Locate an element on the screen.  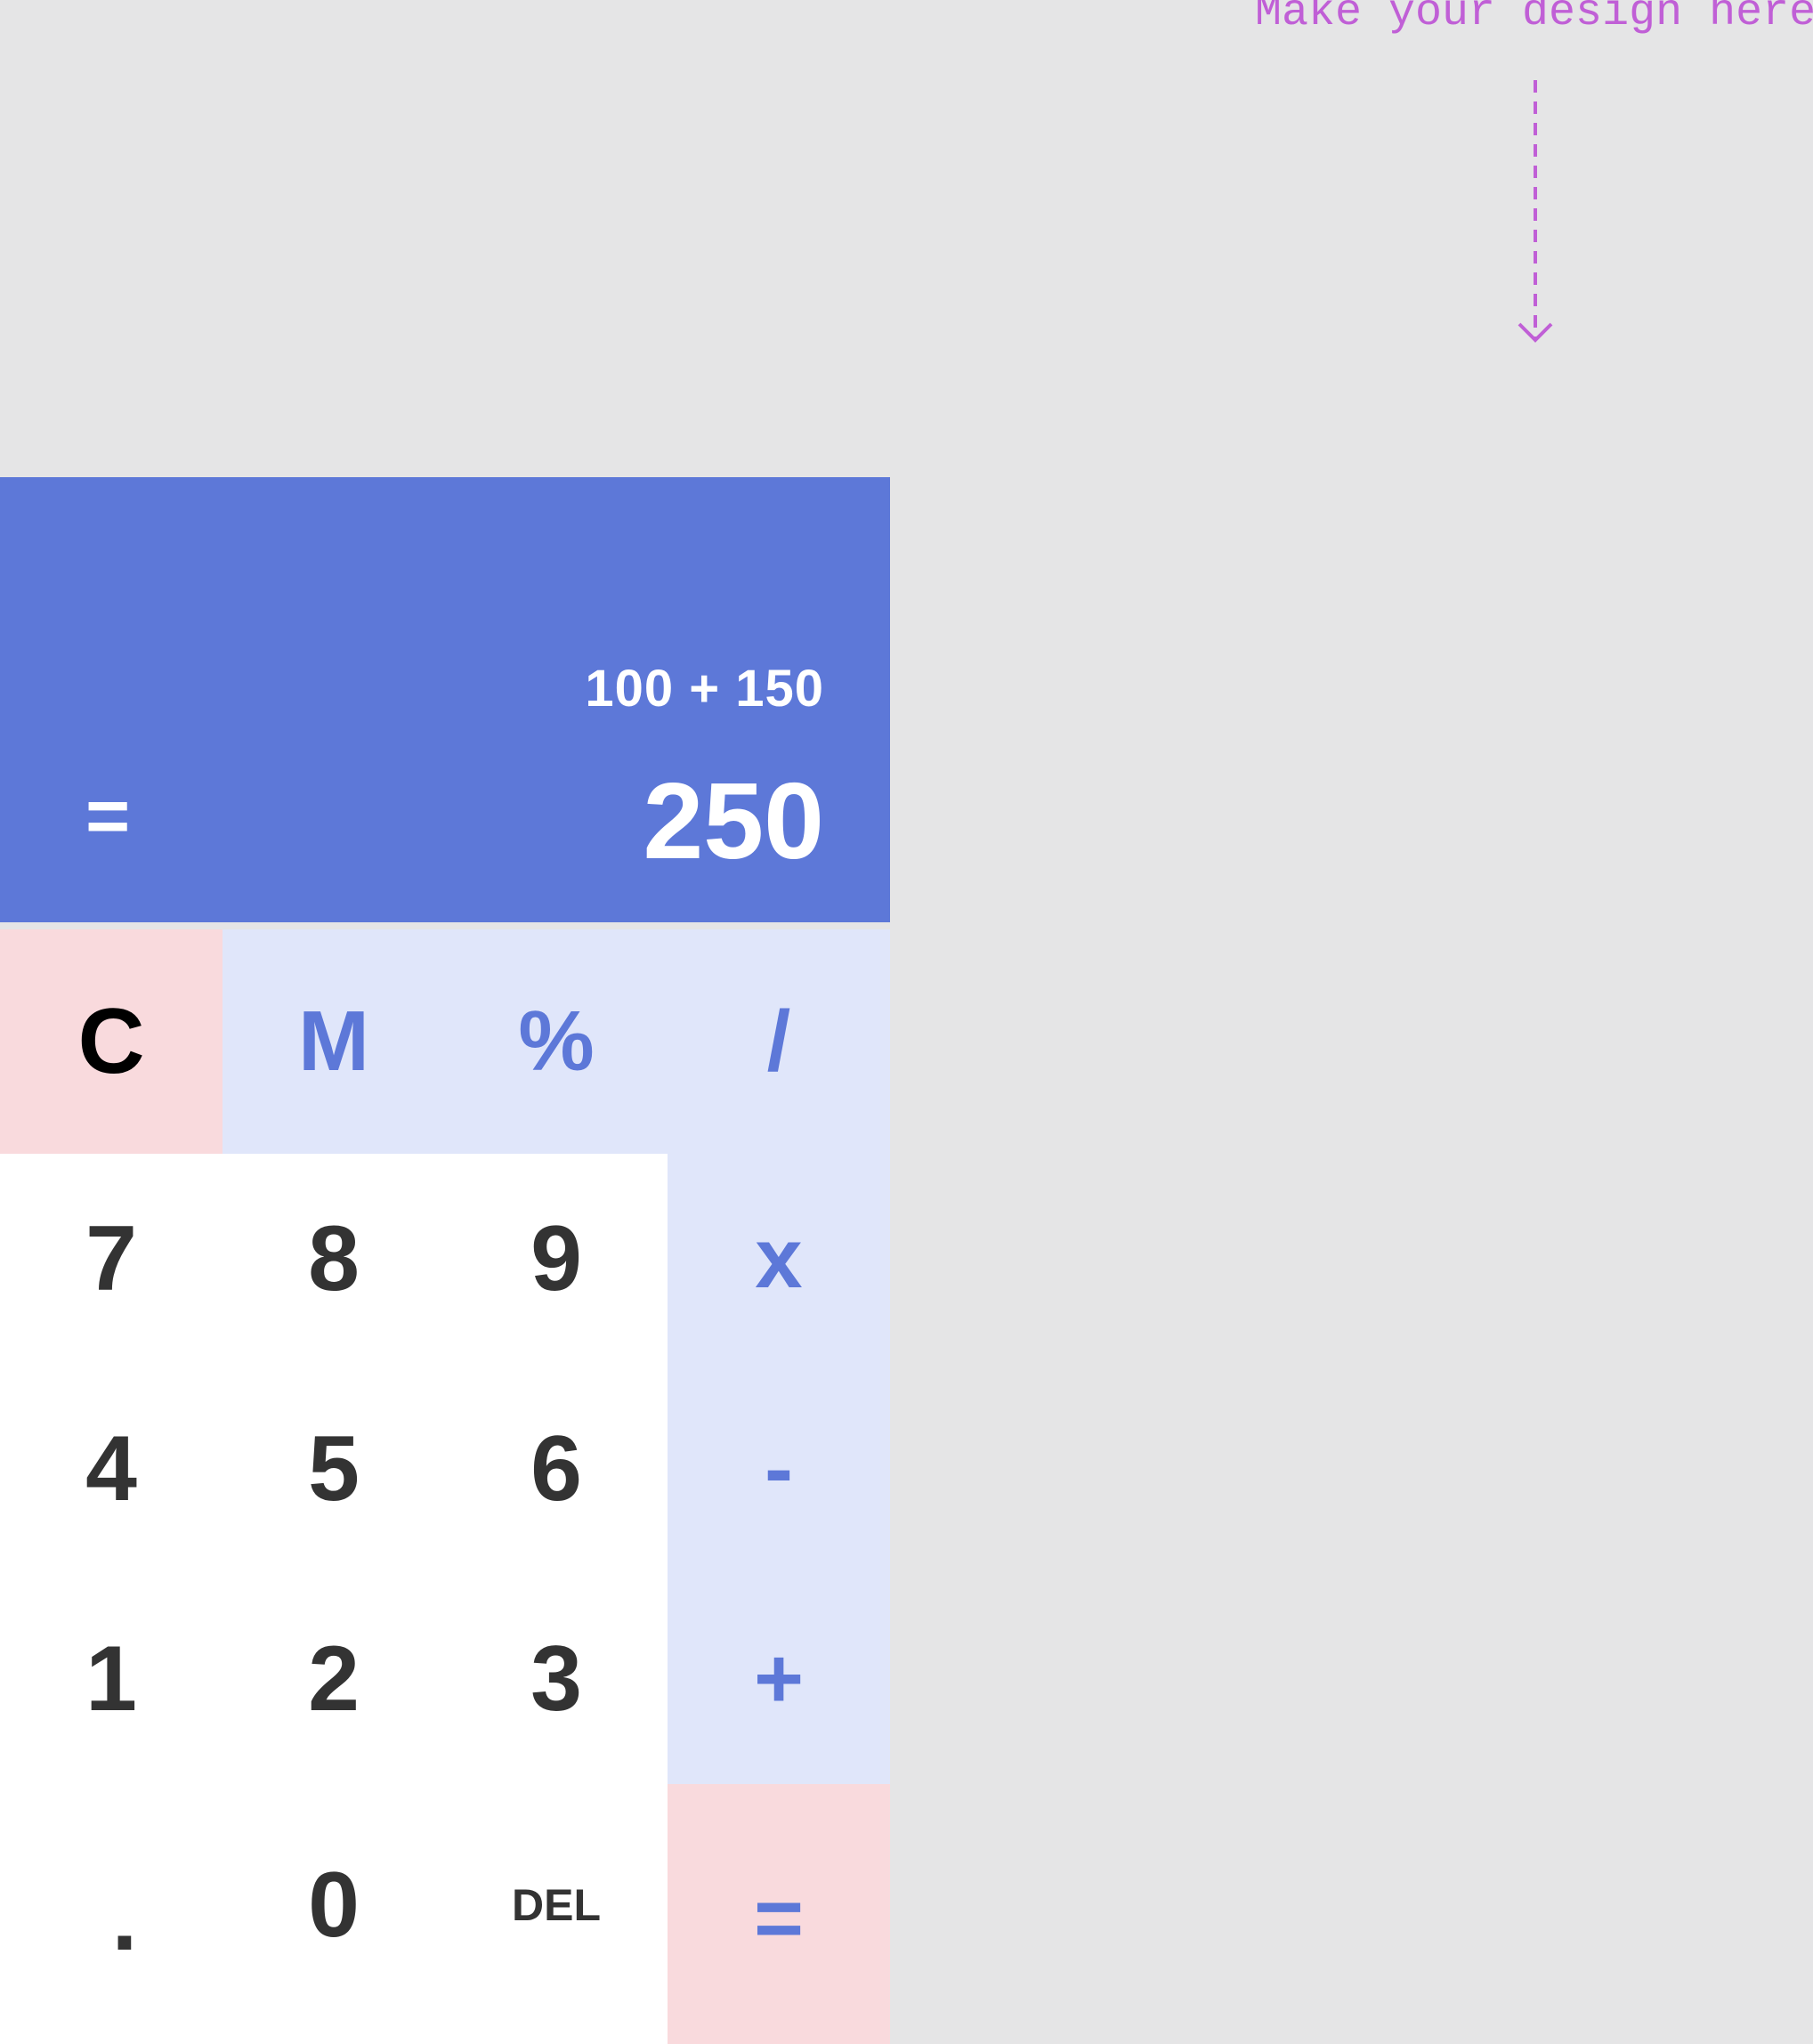
result-text: 250 is located at coordinates (733, 821).